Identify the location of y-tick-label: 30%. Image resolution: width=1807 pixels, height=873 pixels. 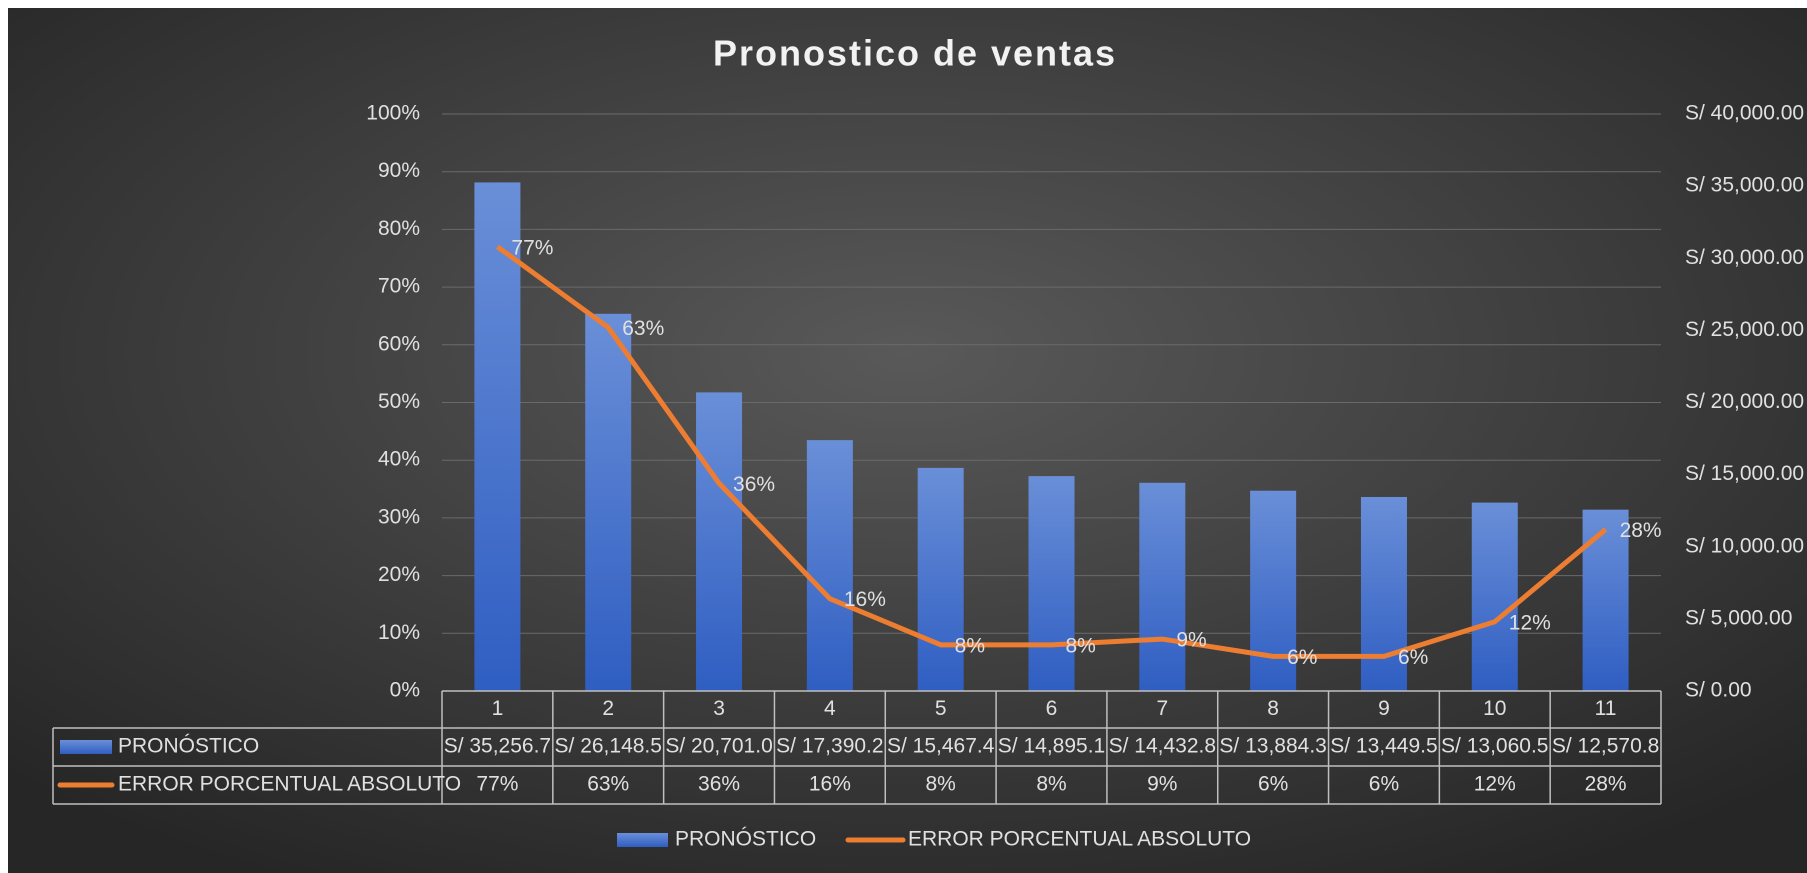
(399, 516).